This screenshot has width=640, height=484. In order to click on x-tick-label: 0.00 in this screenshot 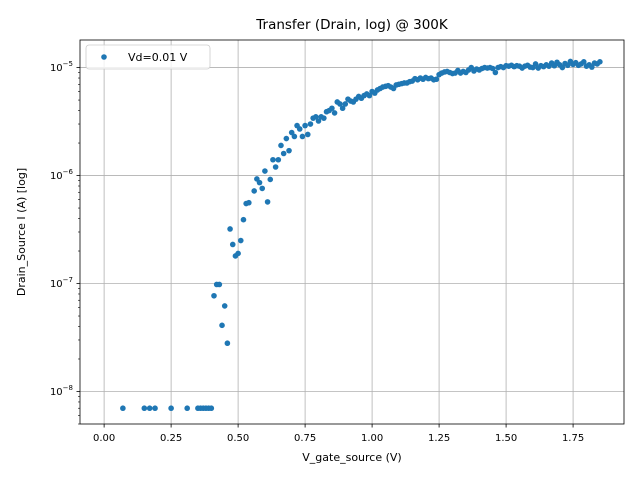, I will do `click(104, 438)`.